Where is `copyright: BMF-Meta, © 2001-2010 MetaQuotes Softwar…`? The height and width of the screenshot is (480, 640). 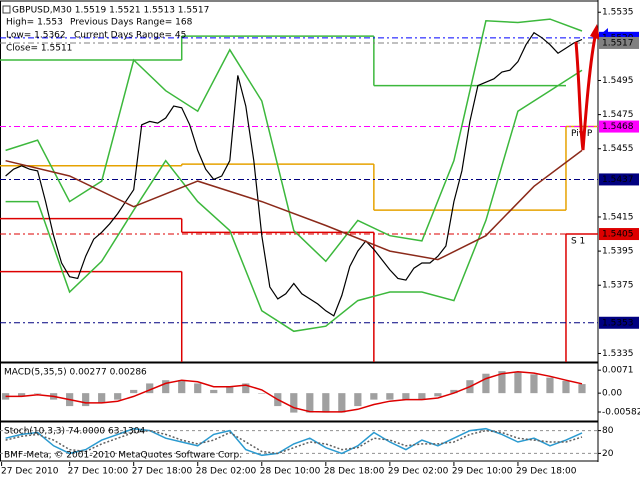
copyright: BMF-Meta, © 2001-2010 MetaQuotes Softwar… is located at coordinates (123, 456).